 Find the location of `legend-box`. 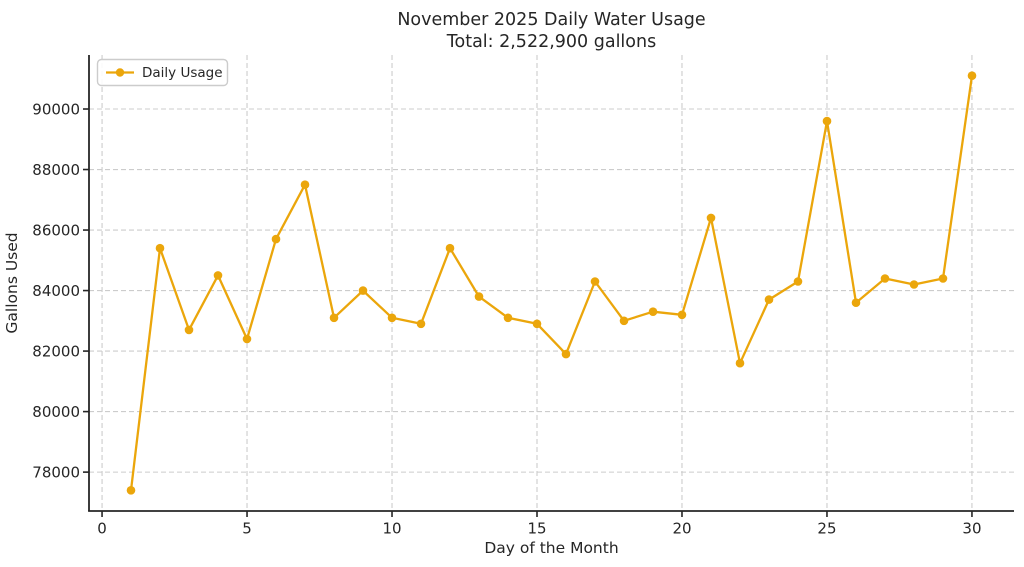

legend-box is located at coordinates (162, 72).